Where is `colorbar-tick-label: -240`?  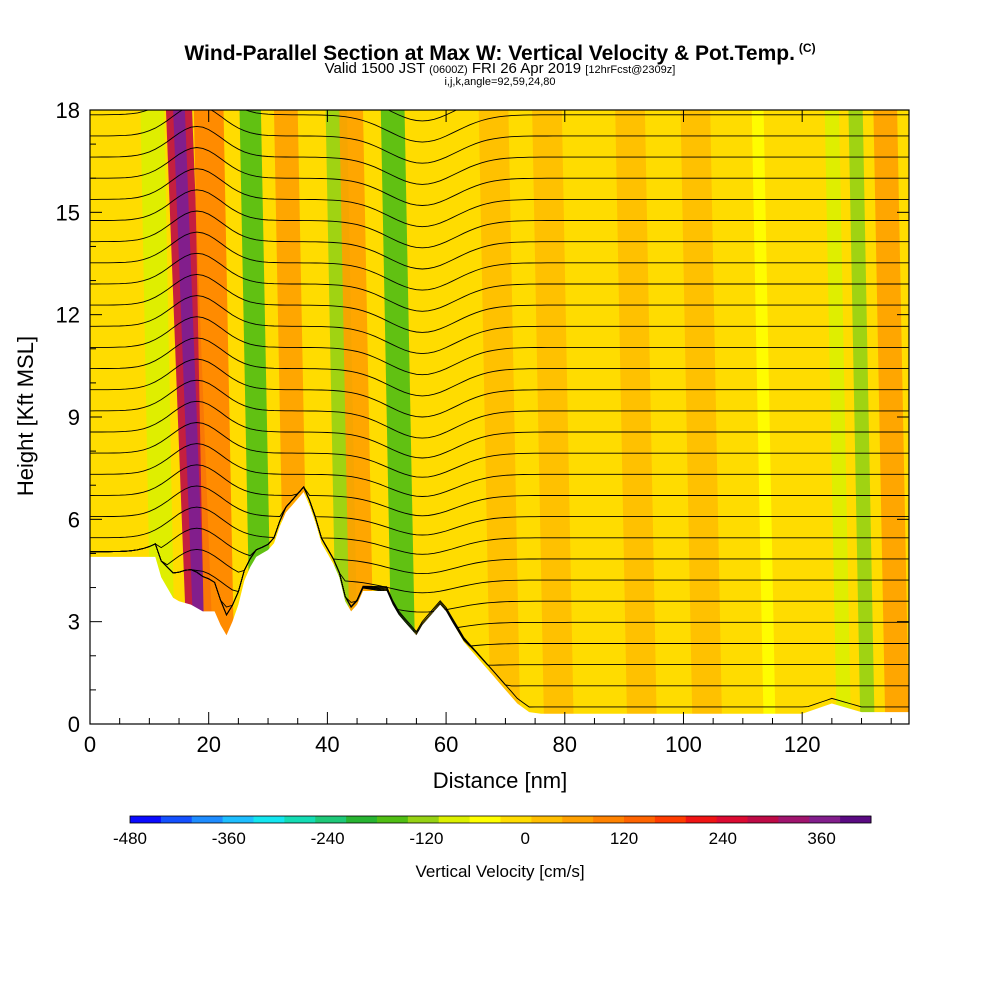 colorbar-tick-label: -240 is located at coordinates (328, 838).